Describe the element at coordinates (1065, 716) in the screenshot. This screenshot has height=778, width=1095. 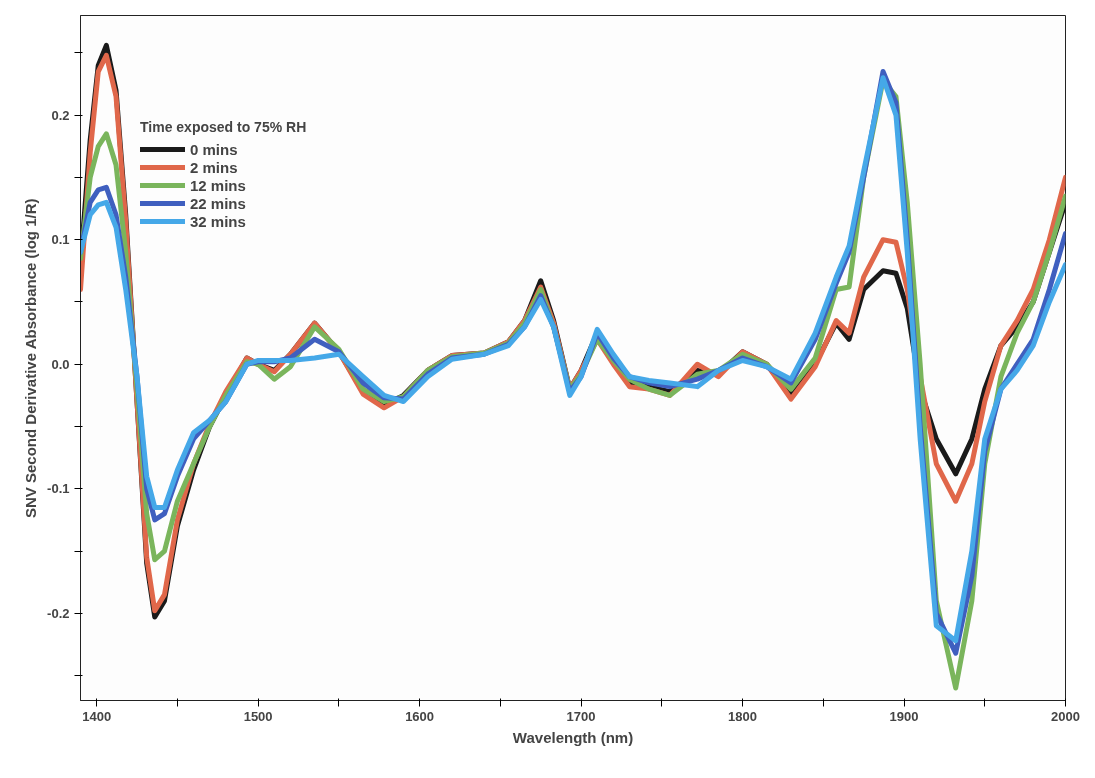
I see `x-tick-label: 2000` at that location.